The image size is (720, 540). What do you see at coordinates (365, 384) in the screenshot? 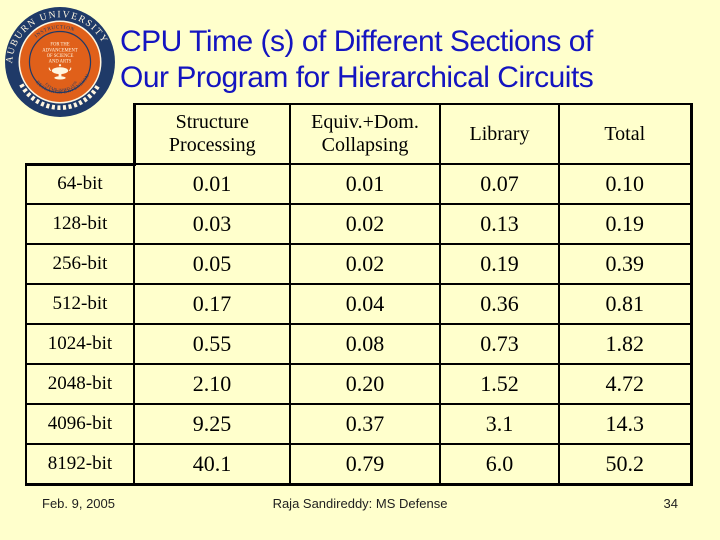
I see `cpu-time-cell: 0.20` at bounding box center [365, 384].